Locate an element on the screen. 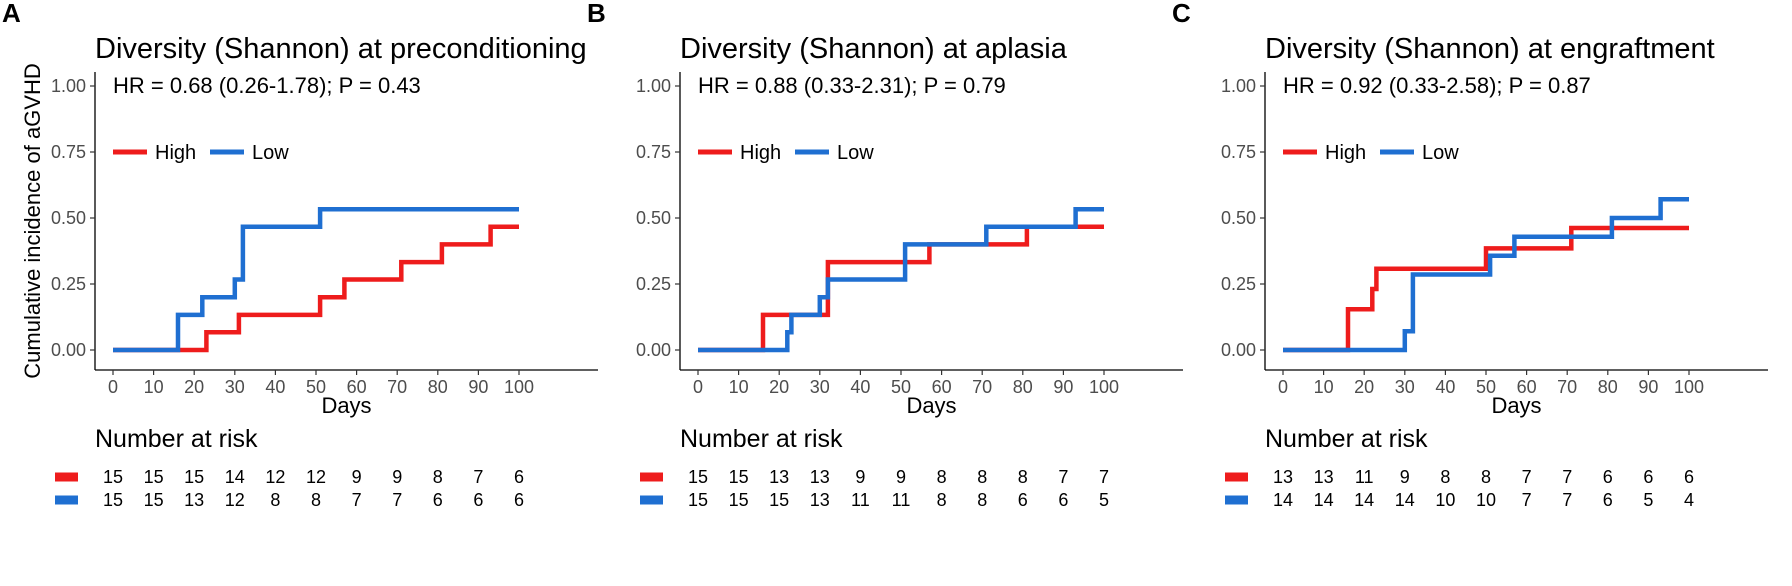 The height and width of the screenshot is (586, 1792). y-axis-title: Cumulative incidence of aGVHD is located at coordinates (32, 220).